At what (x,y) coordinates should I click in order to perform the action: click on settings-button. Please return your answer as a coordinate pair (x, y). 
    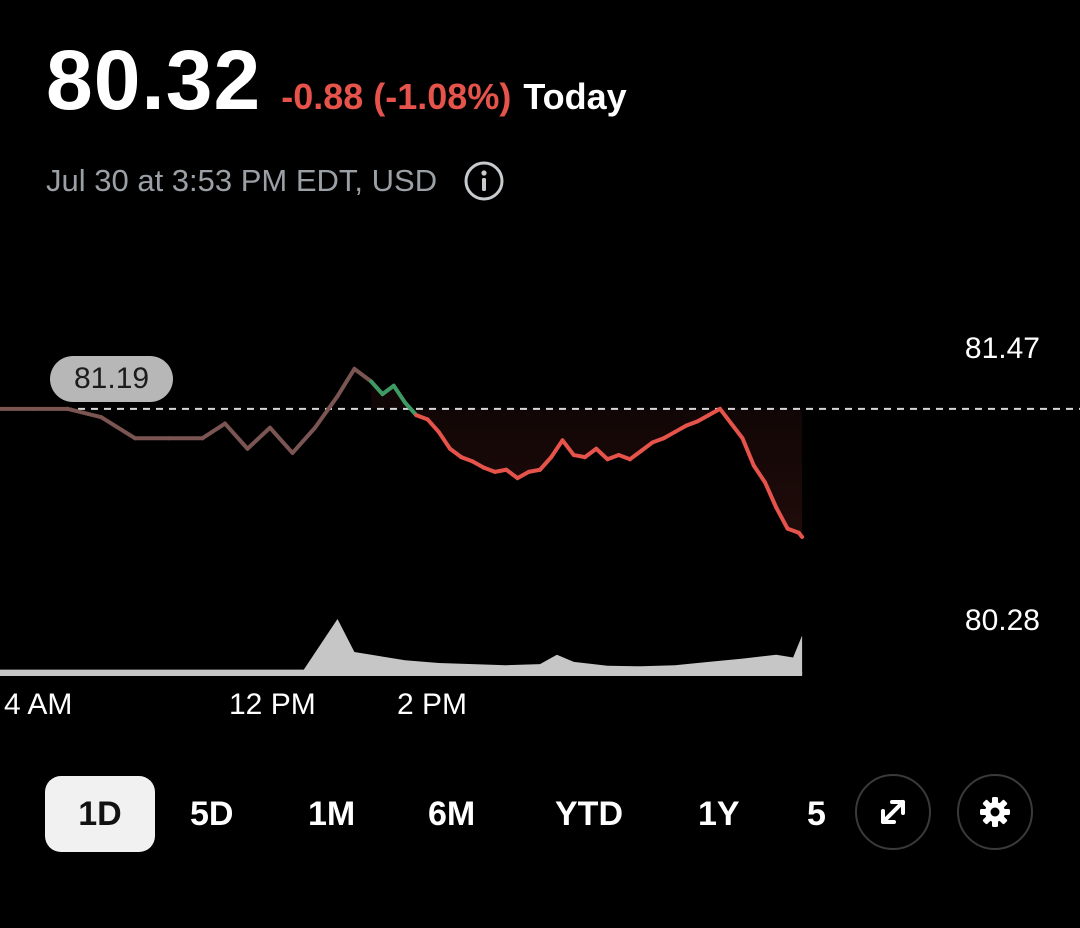
    Looking at the image, I should click on (995, 812).